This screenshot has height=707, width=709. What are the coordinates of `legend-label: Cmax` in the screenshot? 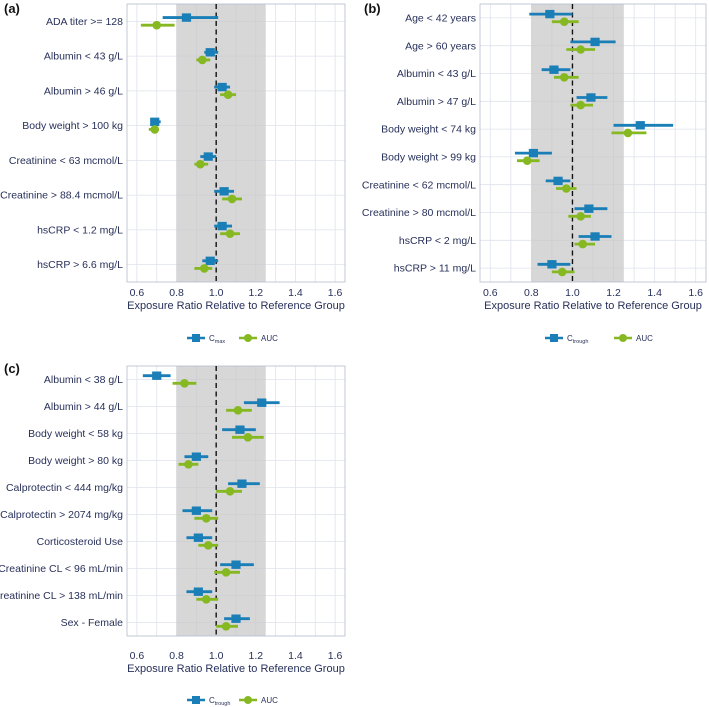 It's located at (217, 339).